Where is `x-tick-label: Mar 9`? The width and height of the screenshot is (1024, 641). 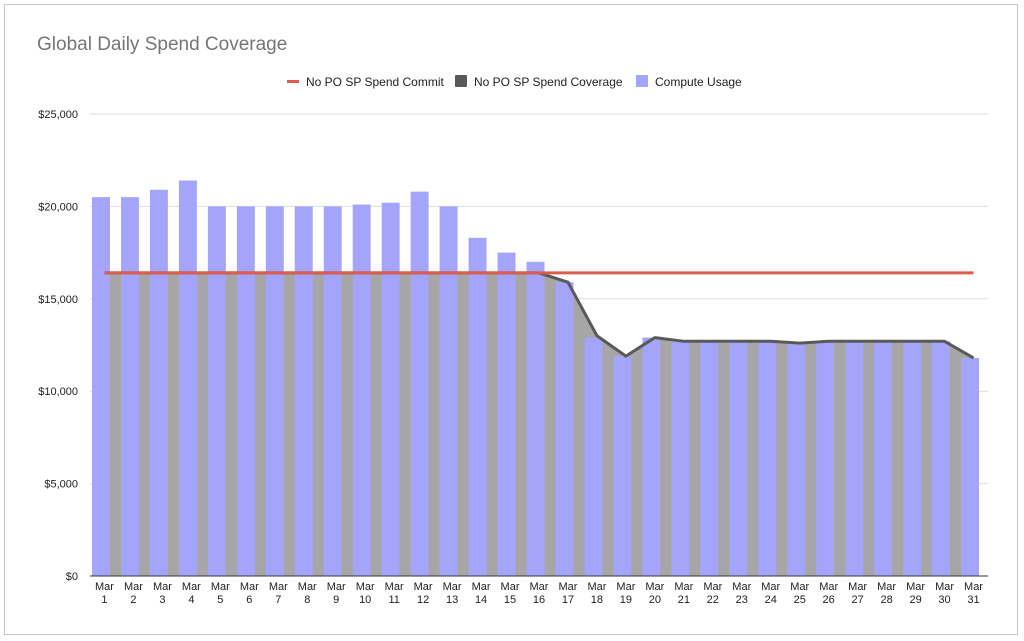 x-tick-label: Mar 9 is located at coordinates (336, 593).